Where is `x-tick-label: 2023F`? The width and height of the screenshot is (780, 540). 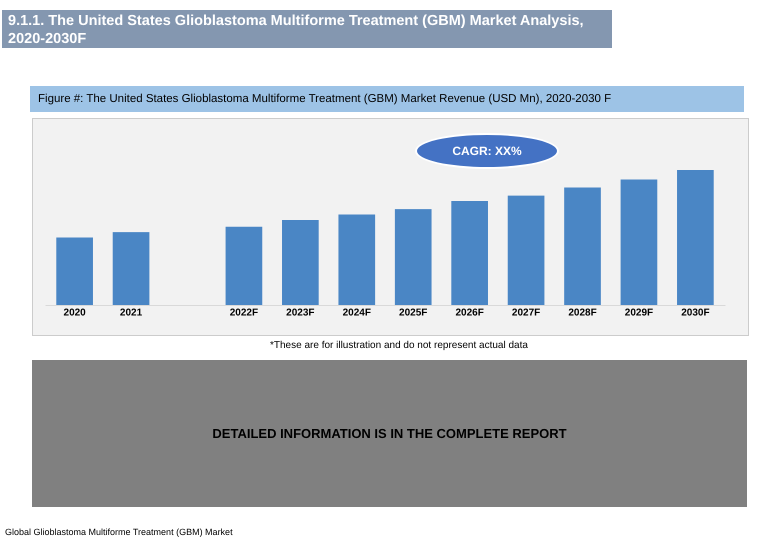 x-tick-label: 2023F is located at coordinates (300, 313).